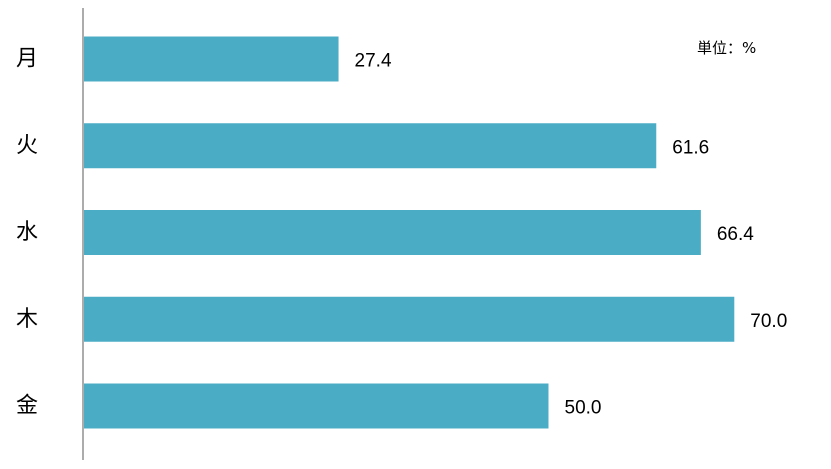 Image resolution: width=831 pixels, height=469 pixels. What do you see at coordinates (735, 234) in the screenshot?
I see `value-label-2: 66.4` at bounding box center [735, 234].